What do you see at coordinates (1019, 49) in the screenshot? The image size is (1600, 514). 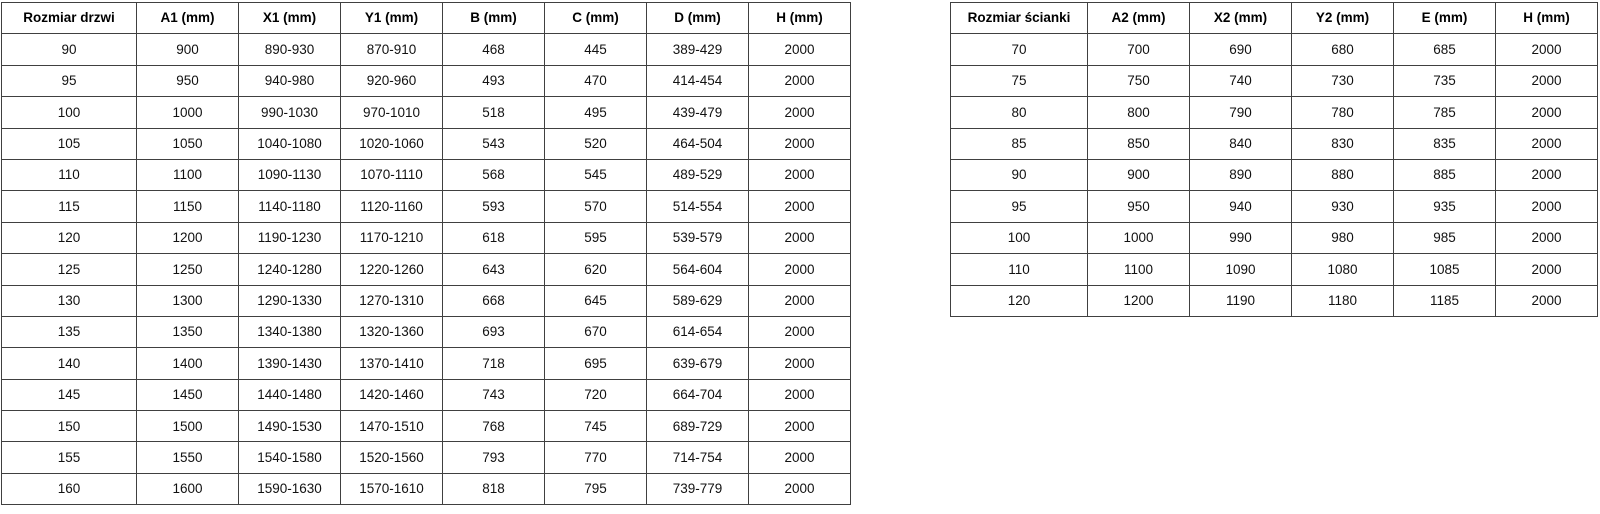 I see `table-cell: 70` at bounding box center [1019, 49].